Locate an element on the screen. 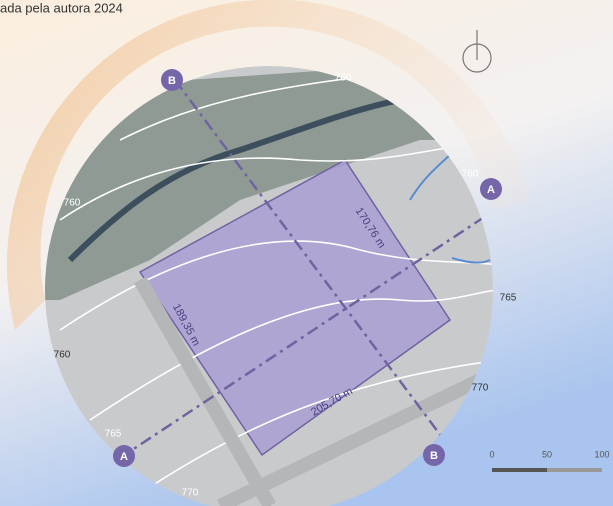 Image resolution: width=613 pixels, height=506 pixels. north-arrow is located at coordinates (477, 51).